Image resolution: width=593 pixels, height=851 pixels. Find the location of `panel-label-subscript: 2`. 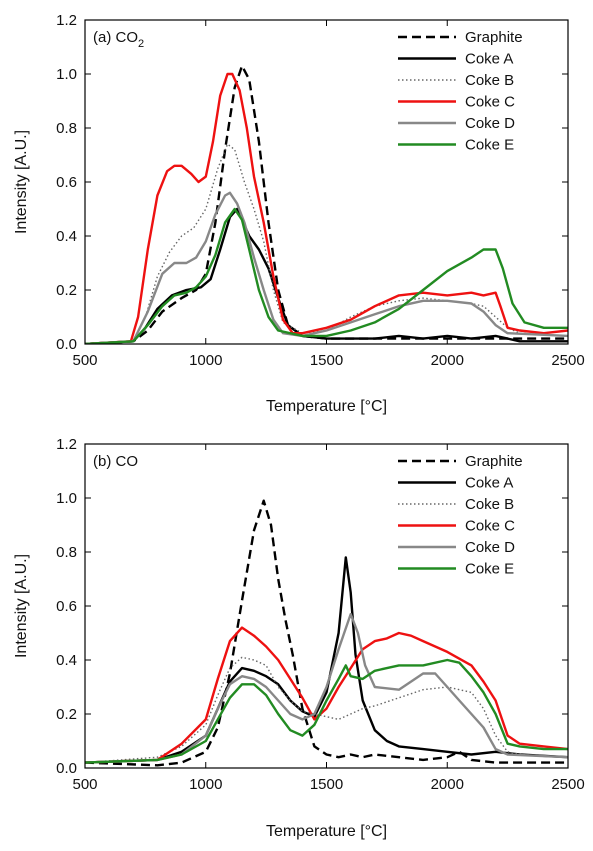

panel-label-subscript: 2 is located at coordinates (141, 44).